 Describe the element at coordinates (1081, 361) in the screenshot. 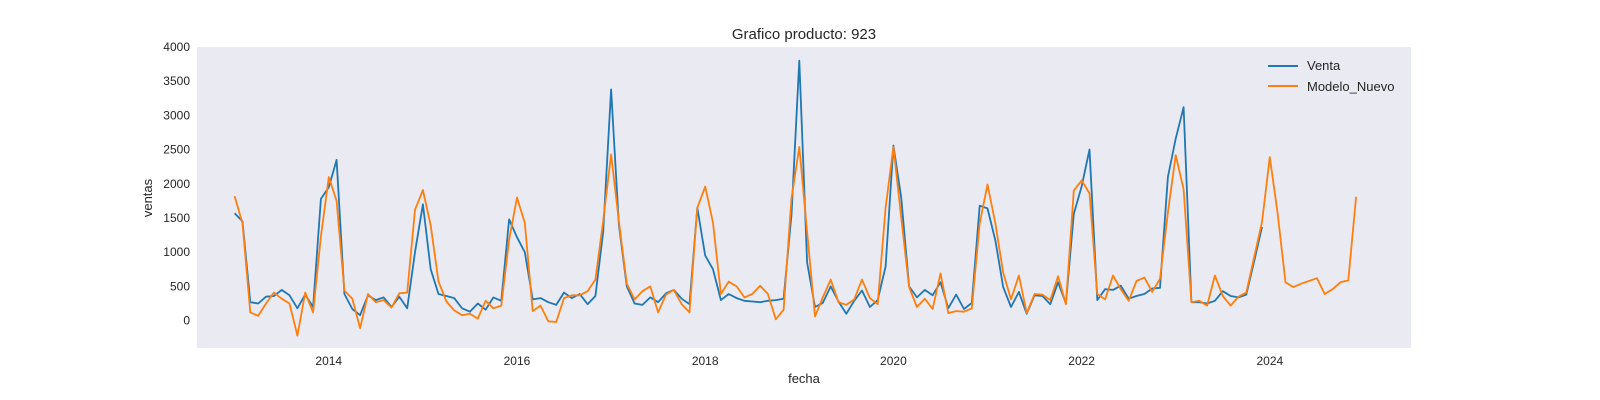

I see `x-tick-label: 2022` at that location.